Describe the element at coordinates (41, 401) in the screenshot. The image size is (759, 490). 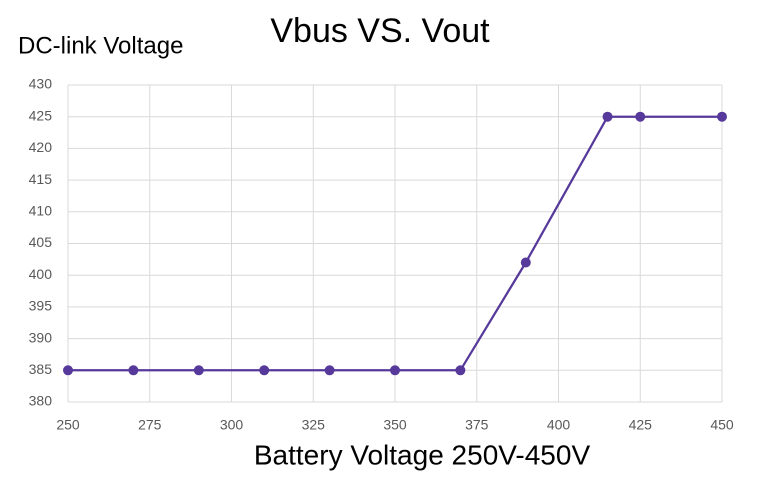
I see `y-tick-label: 380` at that location.